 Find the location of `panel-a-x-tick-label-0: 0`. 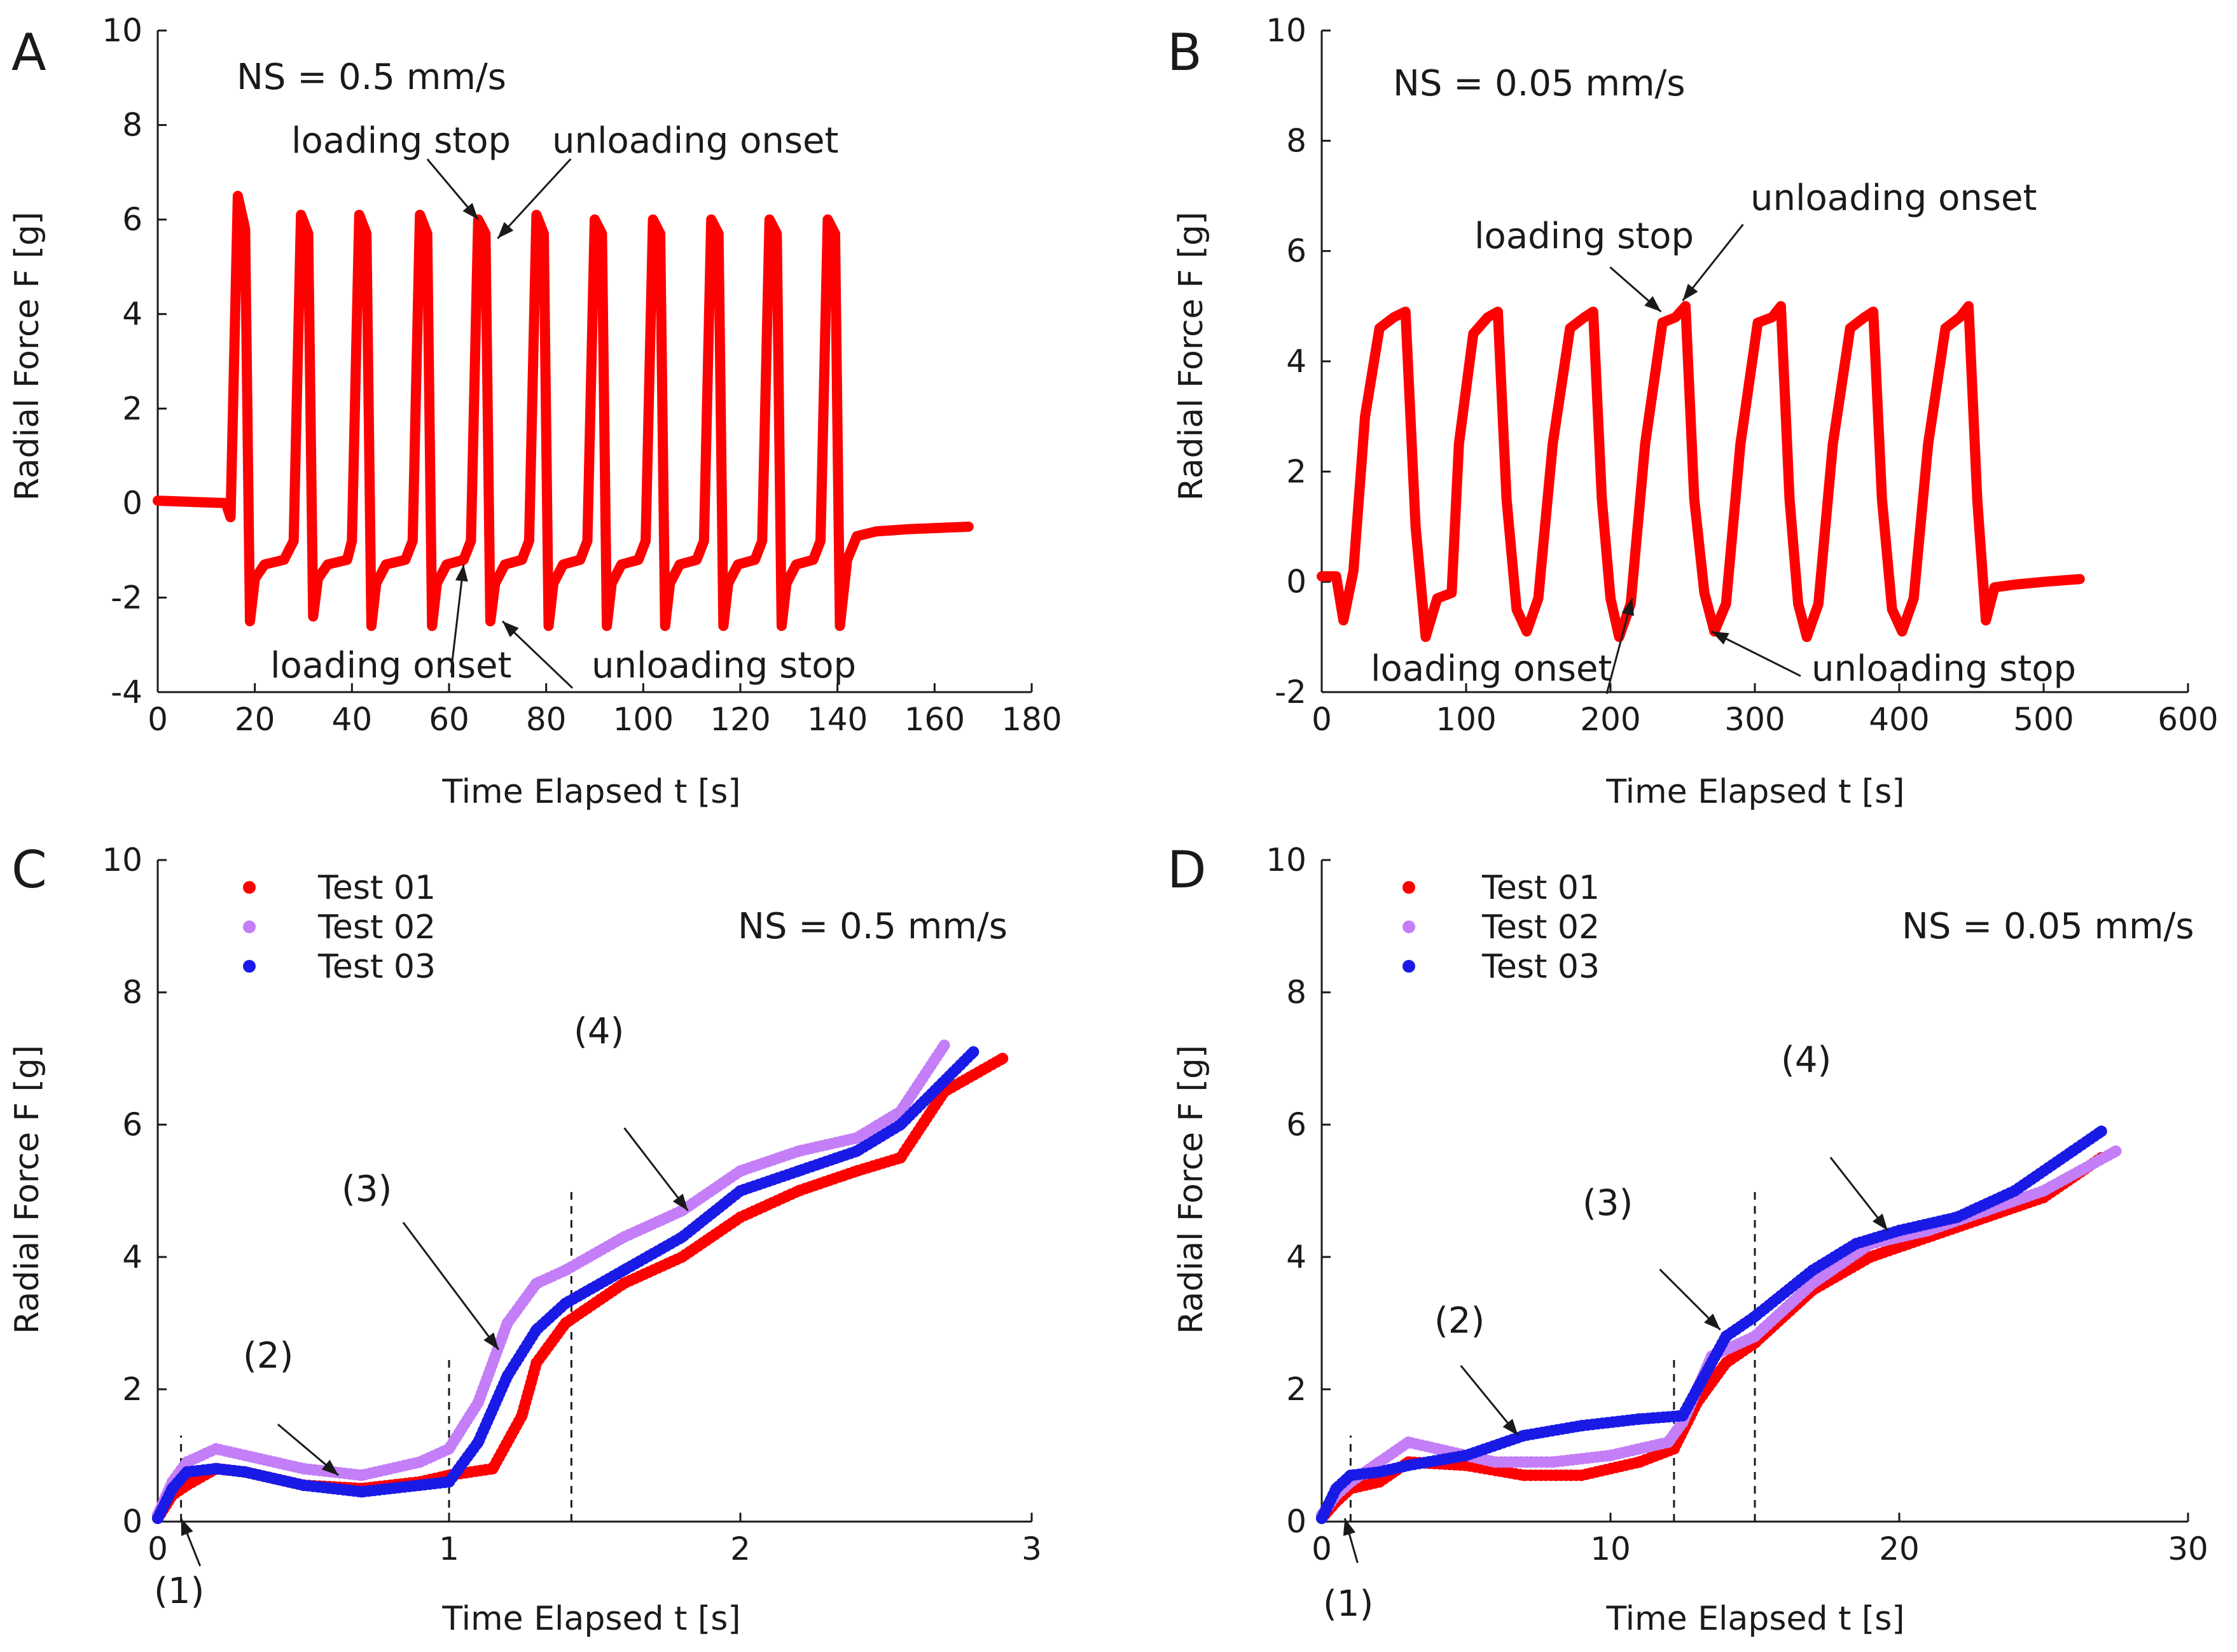

panel-a-x-tick-label-0: 0 is located at coordinates (158, 719).